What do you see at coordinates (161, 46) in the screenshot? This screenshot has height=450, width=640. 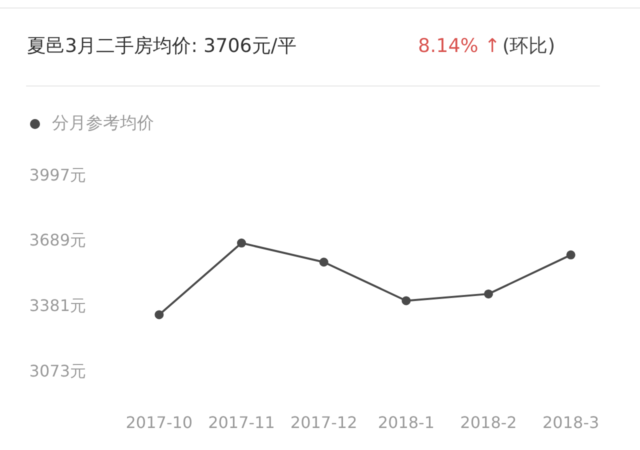 I see `chart-title: 夏邑3月二手房均价: 3706元/平` at bounding box center [161, 46].